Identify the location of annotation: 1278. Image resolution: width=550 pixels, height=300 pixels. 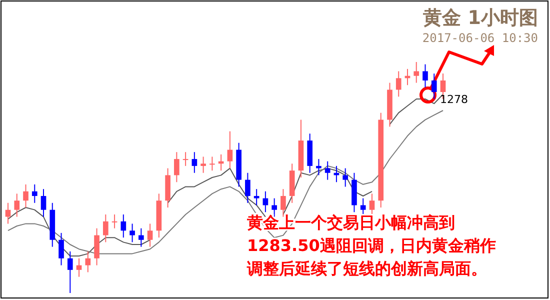
(454, 99).